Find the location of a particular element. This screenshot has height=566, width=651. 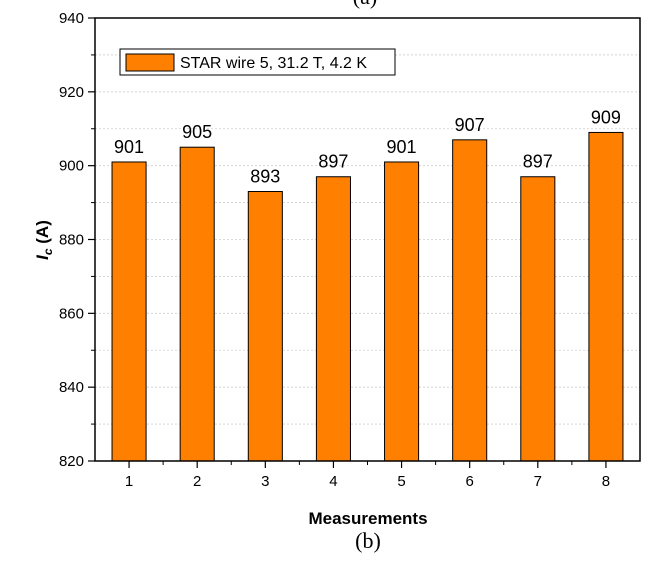

x-tick-label: 5 is located at coordinates (401, 481).